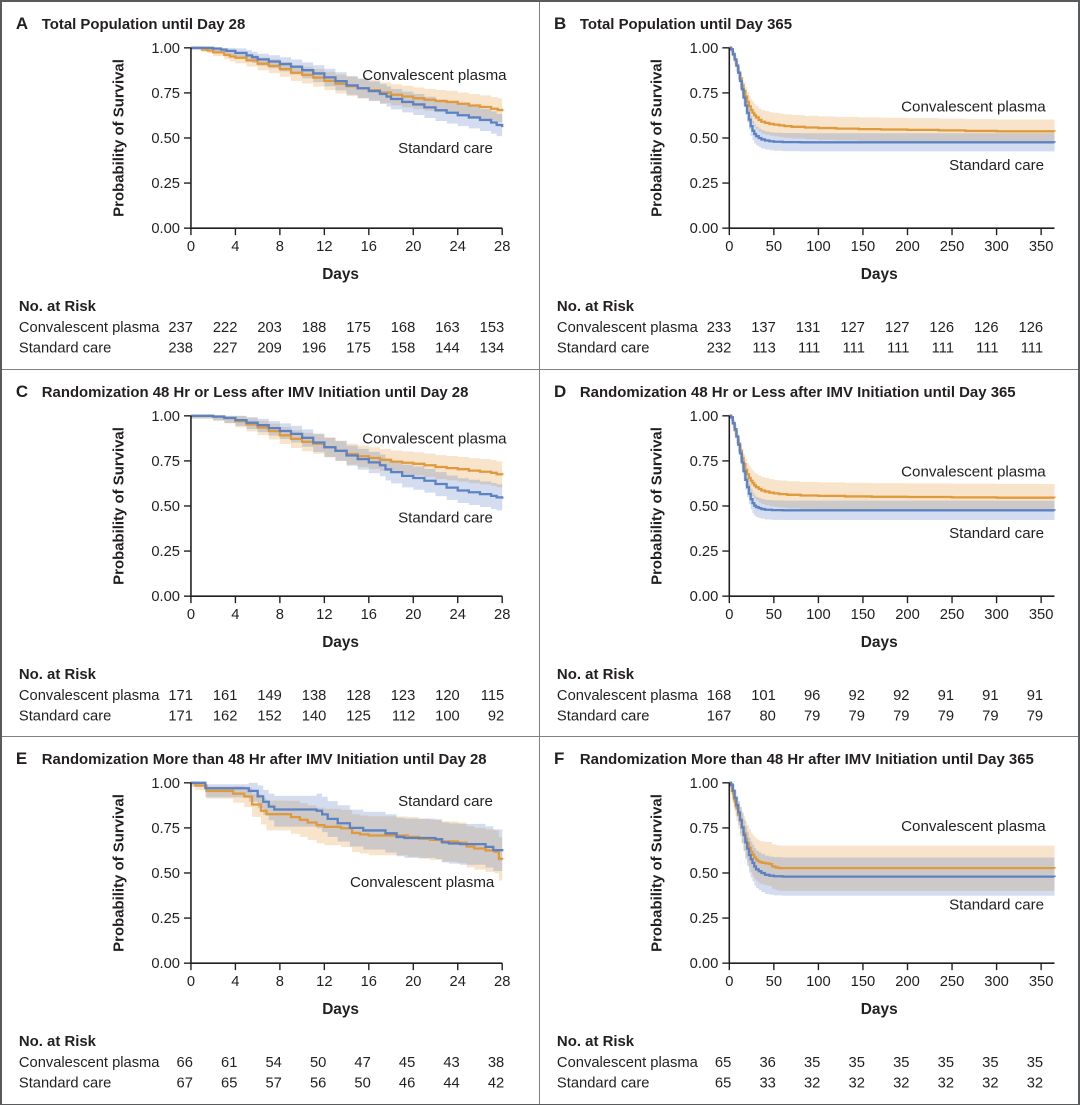 Image resolution: width=1080 pixels, height=1105 pixels. I want to click on risk-value: 144, so click(447, 349).